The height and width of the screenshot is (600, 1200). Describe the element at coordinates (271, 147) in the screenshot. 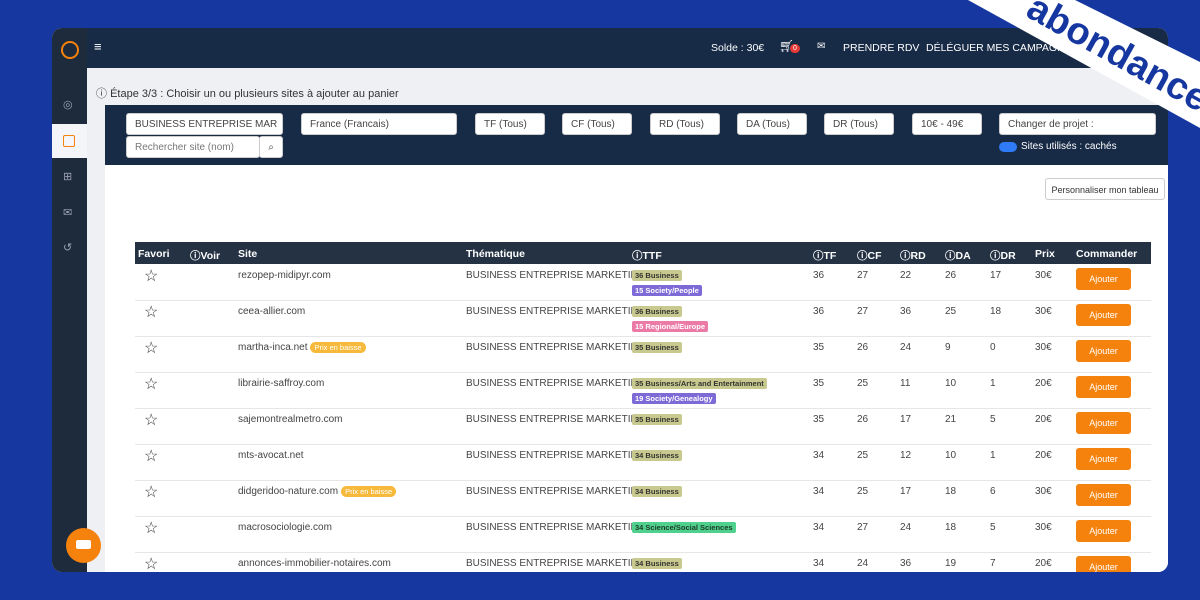

I see `search-button: ⌕` at that location.